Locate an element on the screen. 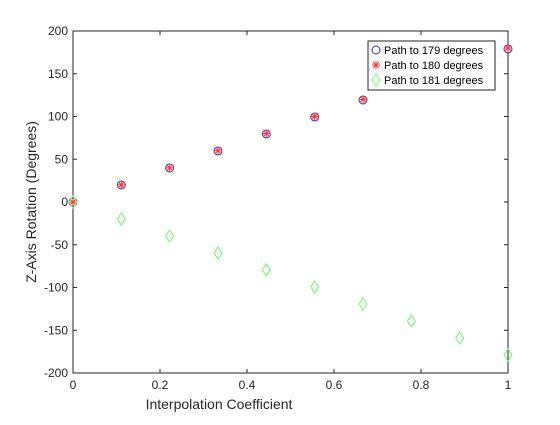  legend-entry-label: Path to 181 degrees is located at coordinates (434, 81).